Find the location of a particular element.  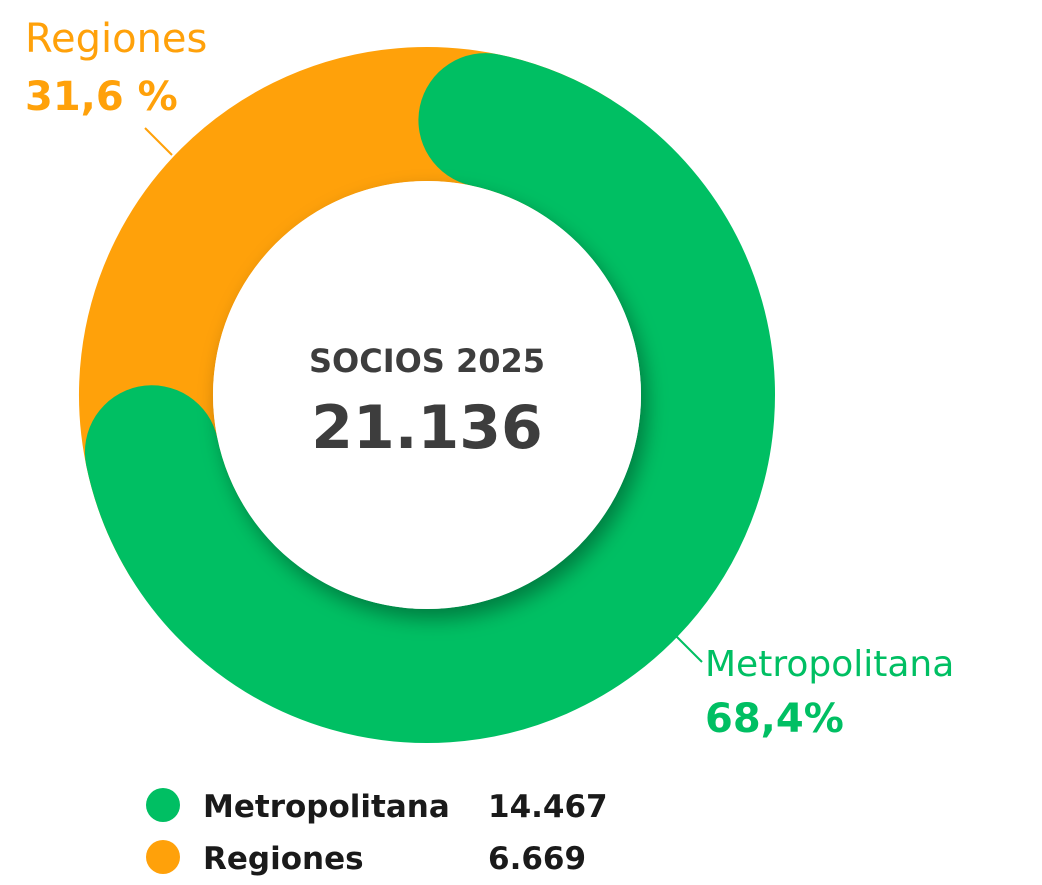

legend-count: 6.669 is located at coordinates (537, 859).